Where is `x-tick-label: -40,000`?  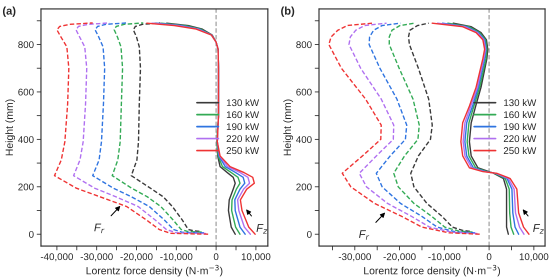
x-tick-label: -40,000 is located at coordinates (57, 257).